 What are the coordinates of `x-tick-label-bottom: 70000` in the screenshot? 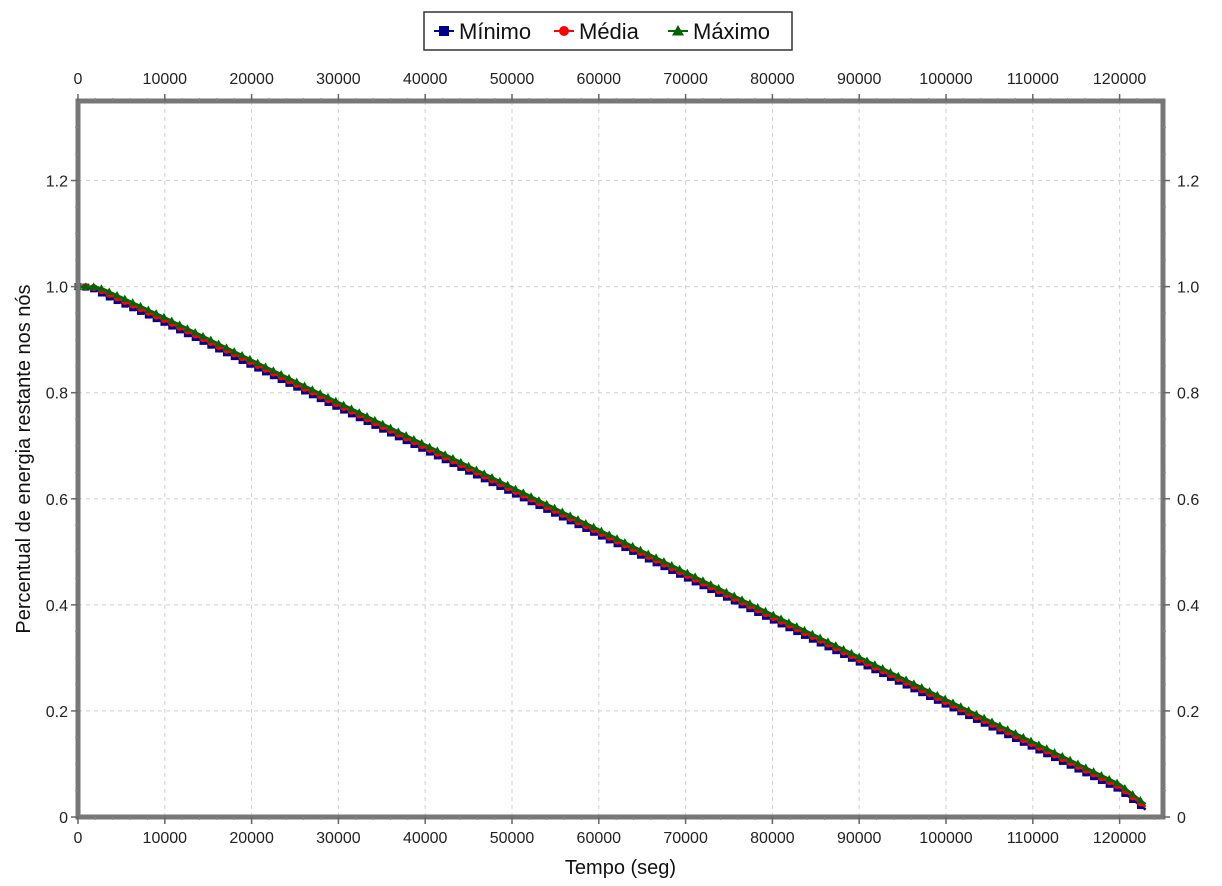 It's located at (685, 838).